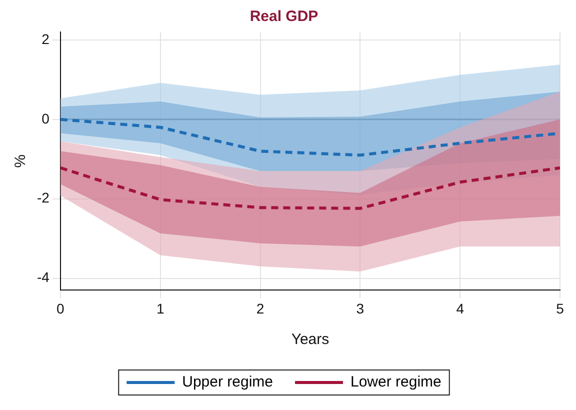 The height and width of the screenshot is (410, 576). What do you see at coordinates (560, 308) in the screenshot?
I see `x-tick-label: 5` at bounding box center [560, 308].